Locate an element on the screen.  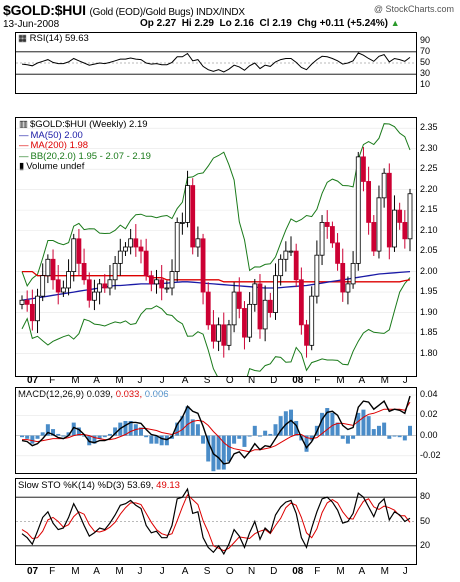
price-tick-label: 1.80 is located at coordinates (429, 352).